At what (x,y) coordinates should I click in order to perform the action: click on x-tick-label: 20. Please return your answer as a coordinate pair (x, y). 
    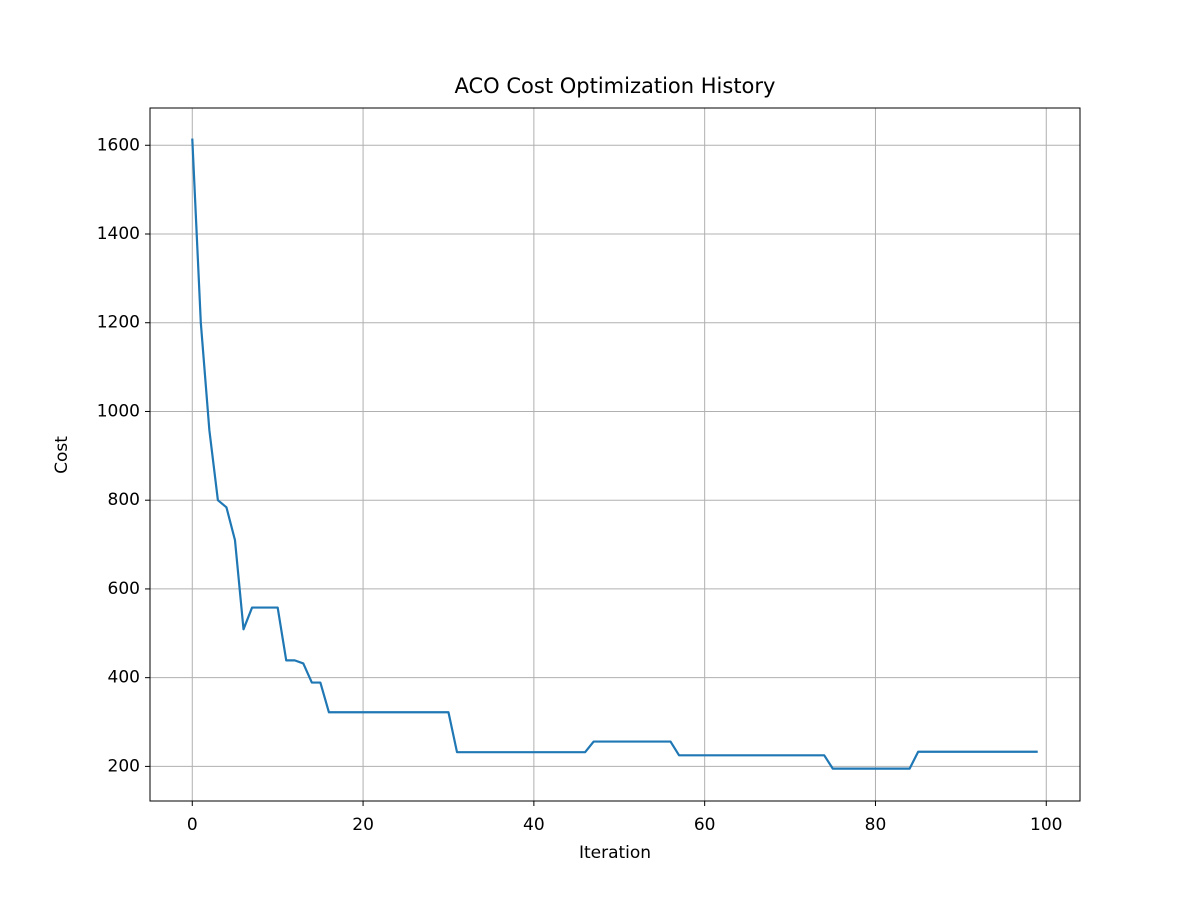
    Looking at the image, I should click on (363, 825).